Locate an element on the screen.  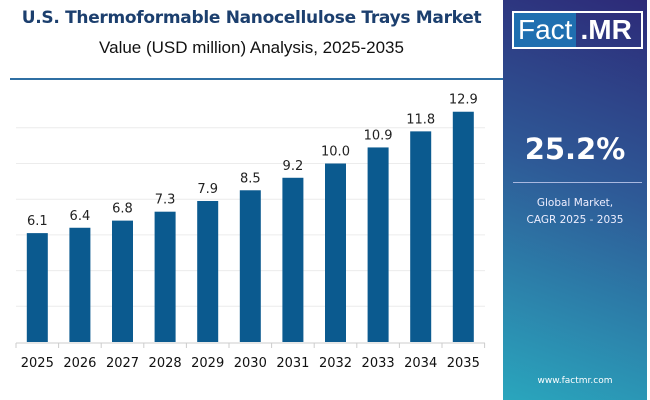
x-tick-label-2033: 2033 is located at coordinates (378, 363).